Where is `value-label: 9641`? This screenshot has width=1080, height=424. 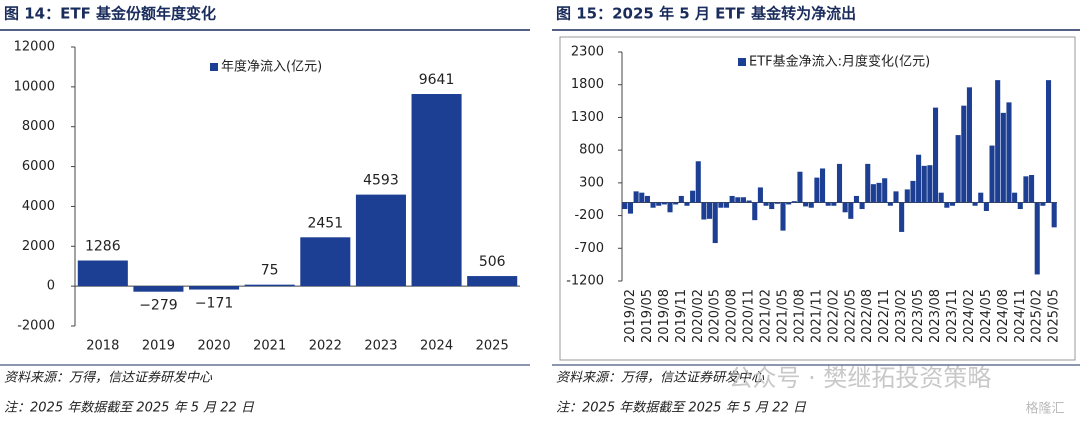
value-label: 9641 is located at coordinates (437, 80).